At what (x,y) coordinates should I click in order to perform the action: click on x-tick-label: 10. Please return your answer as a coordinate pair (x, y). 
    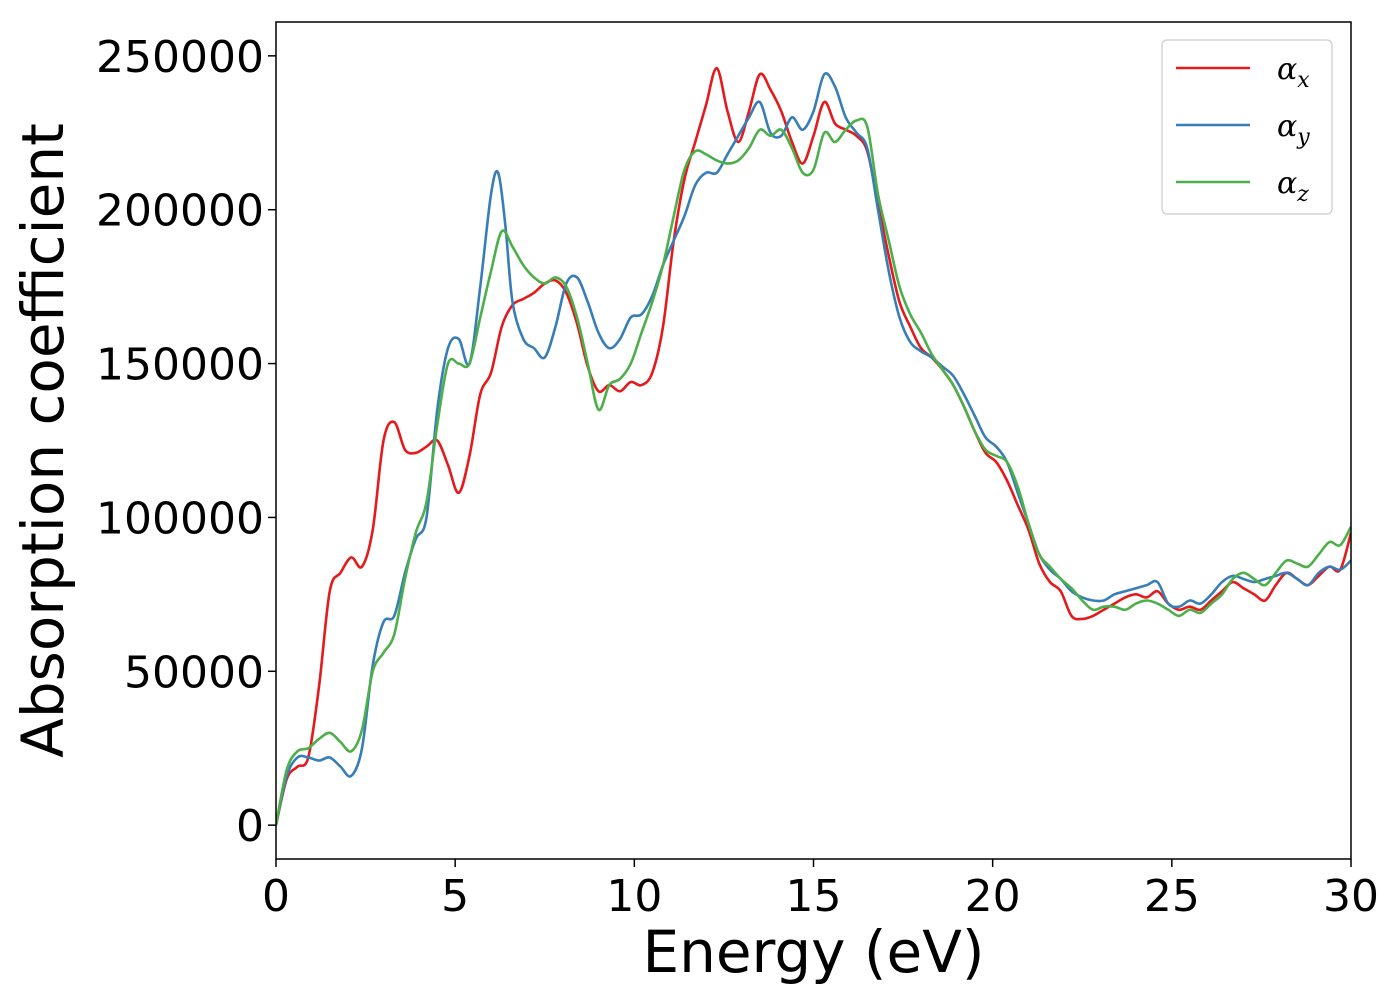
    Looking at the image, I should click on (634, 896).